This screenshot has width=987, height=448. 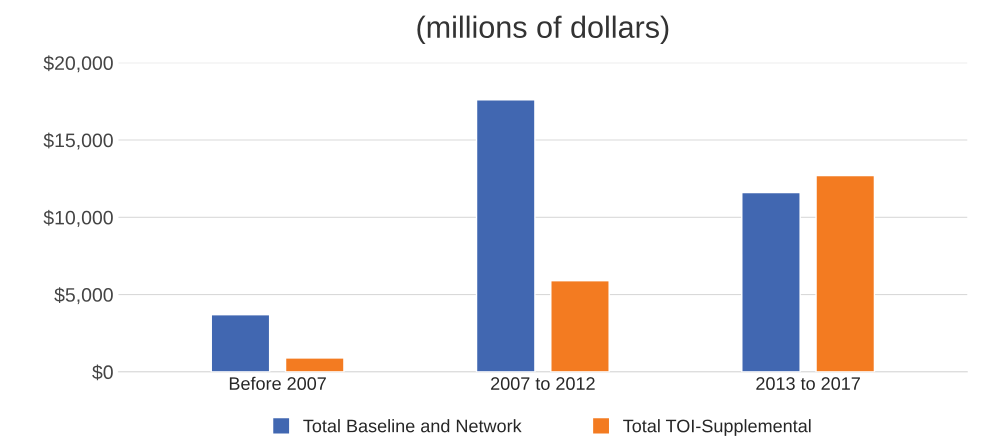 What do you see at coordinates (412, 425) in the screenshot?
I see `legend-label: Total Baseline and Network` at bounding box center [412, 425].